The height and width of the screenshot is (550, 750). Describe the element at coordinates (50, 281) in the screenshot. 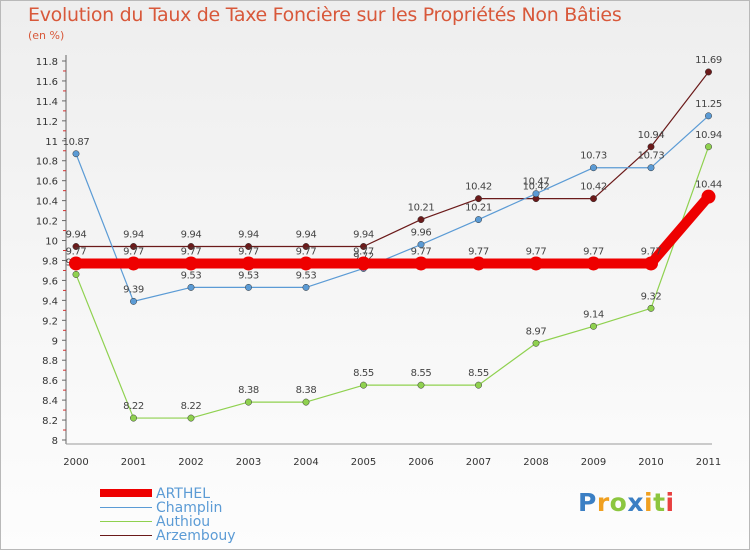

I see `y-tick-label: 9.6` at that location.